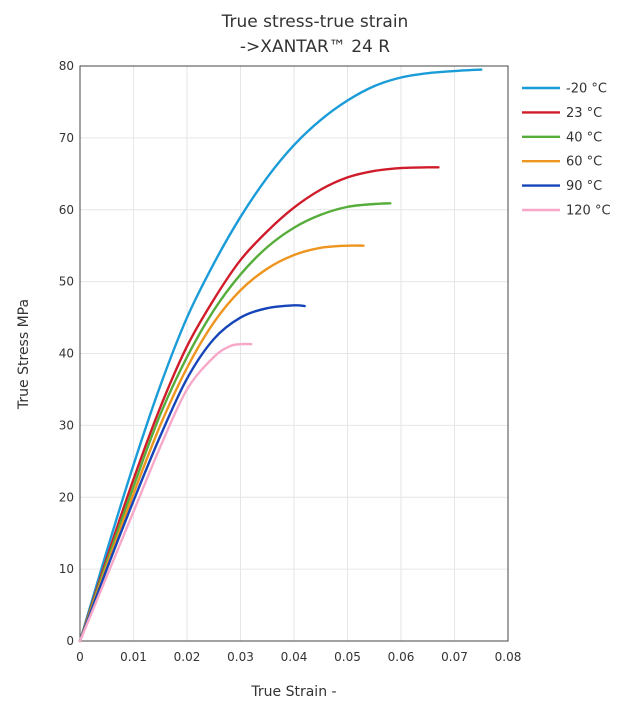  What do you see at coordinates (584, 113) in the screenshot?
I see `legend-label: 23 °C` at bounding box center [584, 113].